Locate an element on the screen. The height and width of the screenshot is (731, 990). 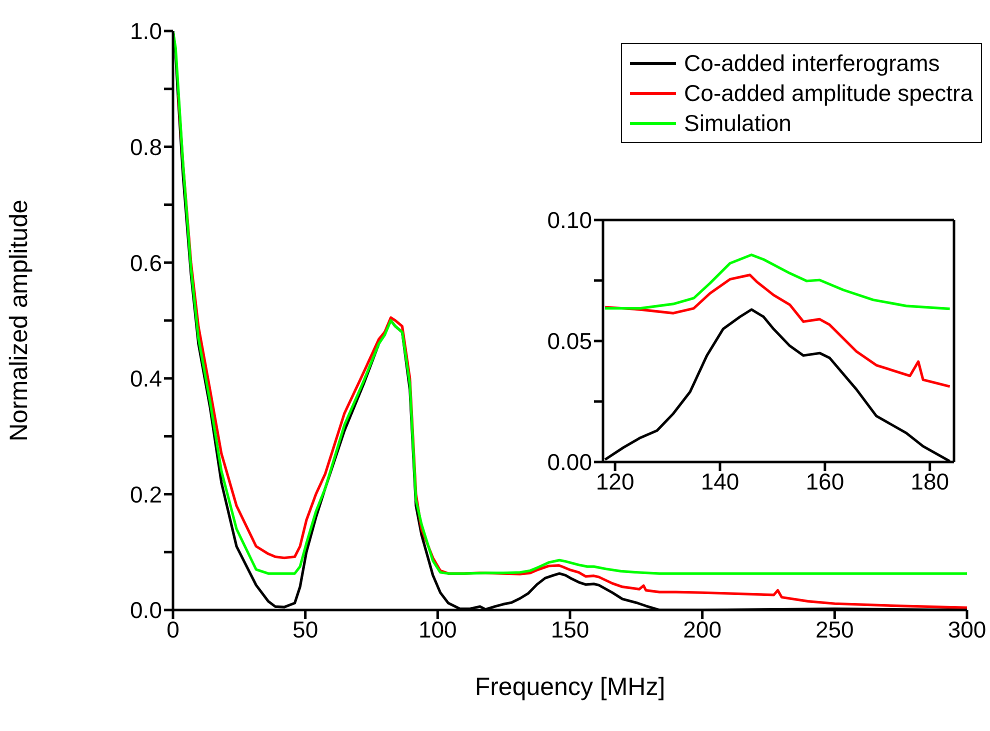
x-tick-label: 100 is located at coordinates (437, 629).